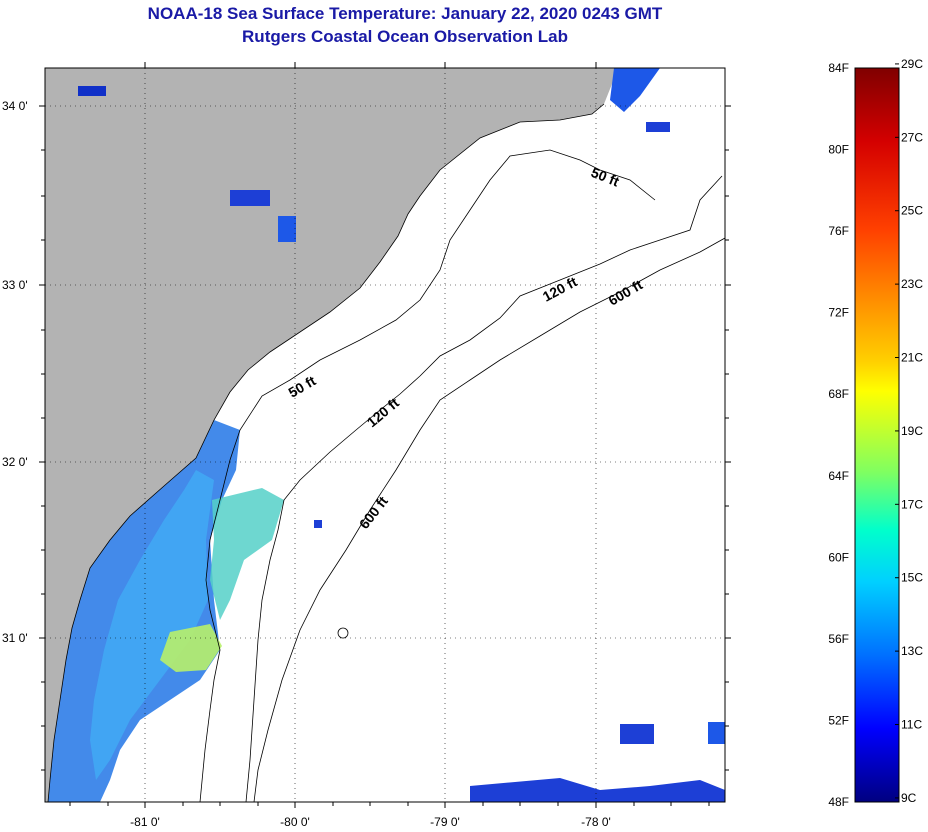 The image size is (928, 832). I want to click on sst-warm-patch, so click(191, 648).